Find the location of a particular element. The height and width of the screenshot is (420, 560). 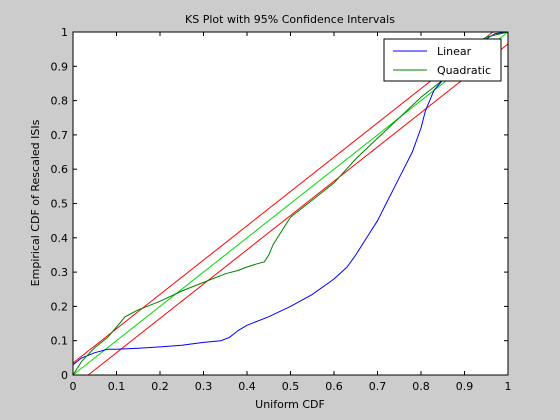

y-tick-label: 0.4 is located at coordinates (60, 238).